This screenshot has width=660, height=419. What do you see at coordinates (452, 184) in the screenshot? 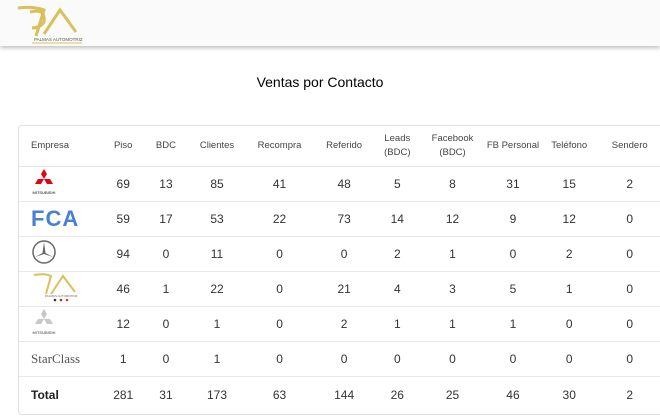
I see `value-cell: 8` at bounding box center [452, 184].